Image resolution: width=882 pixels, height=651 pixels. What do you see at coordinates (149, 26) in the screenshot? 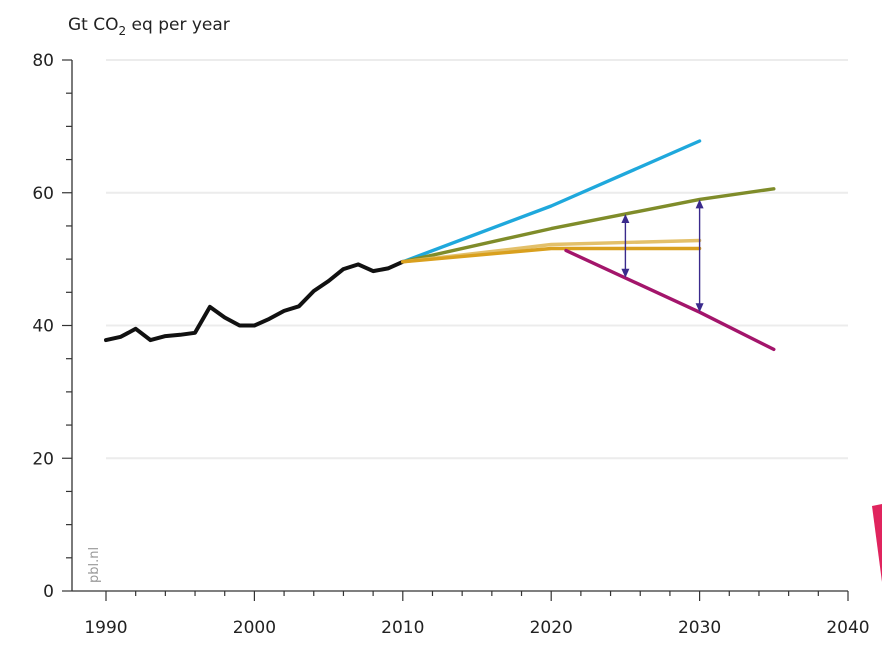
I see `y-axis-label: Gt CO2 eq per year` at bounding box center [149, 26].